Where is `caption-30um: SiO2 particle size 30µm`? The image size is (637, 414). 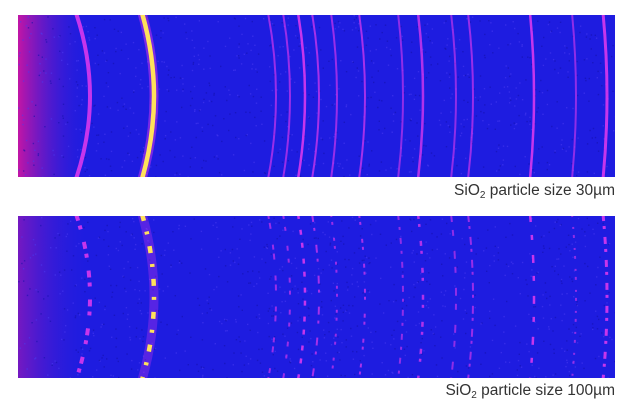
caption-30um: SiO2 particle size 30µm is located at coordinates (534, 191).